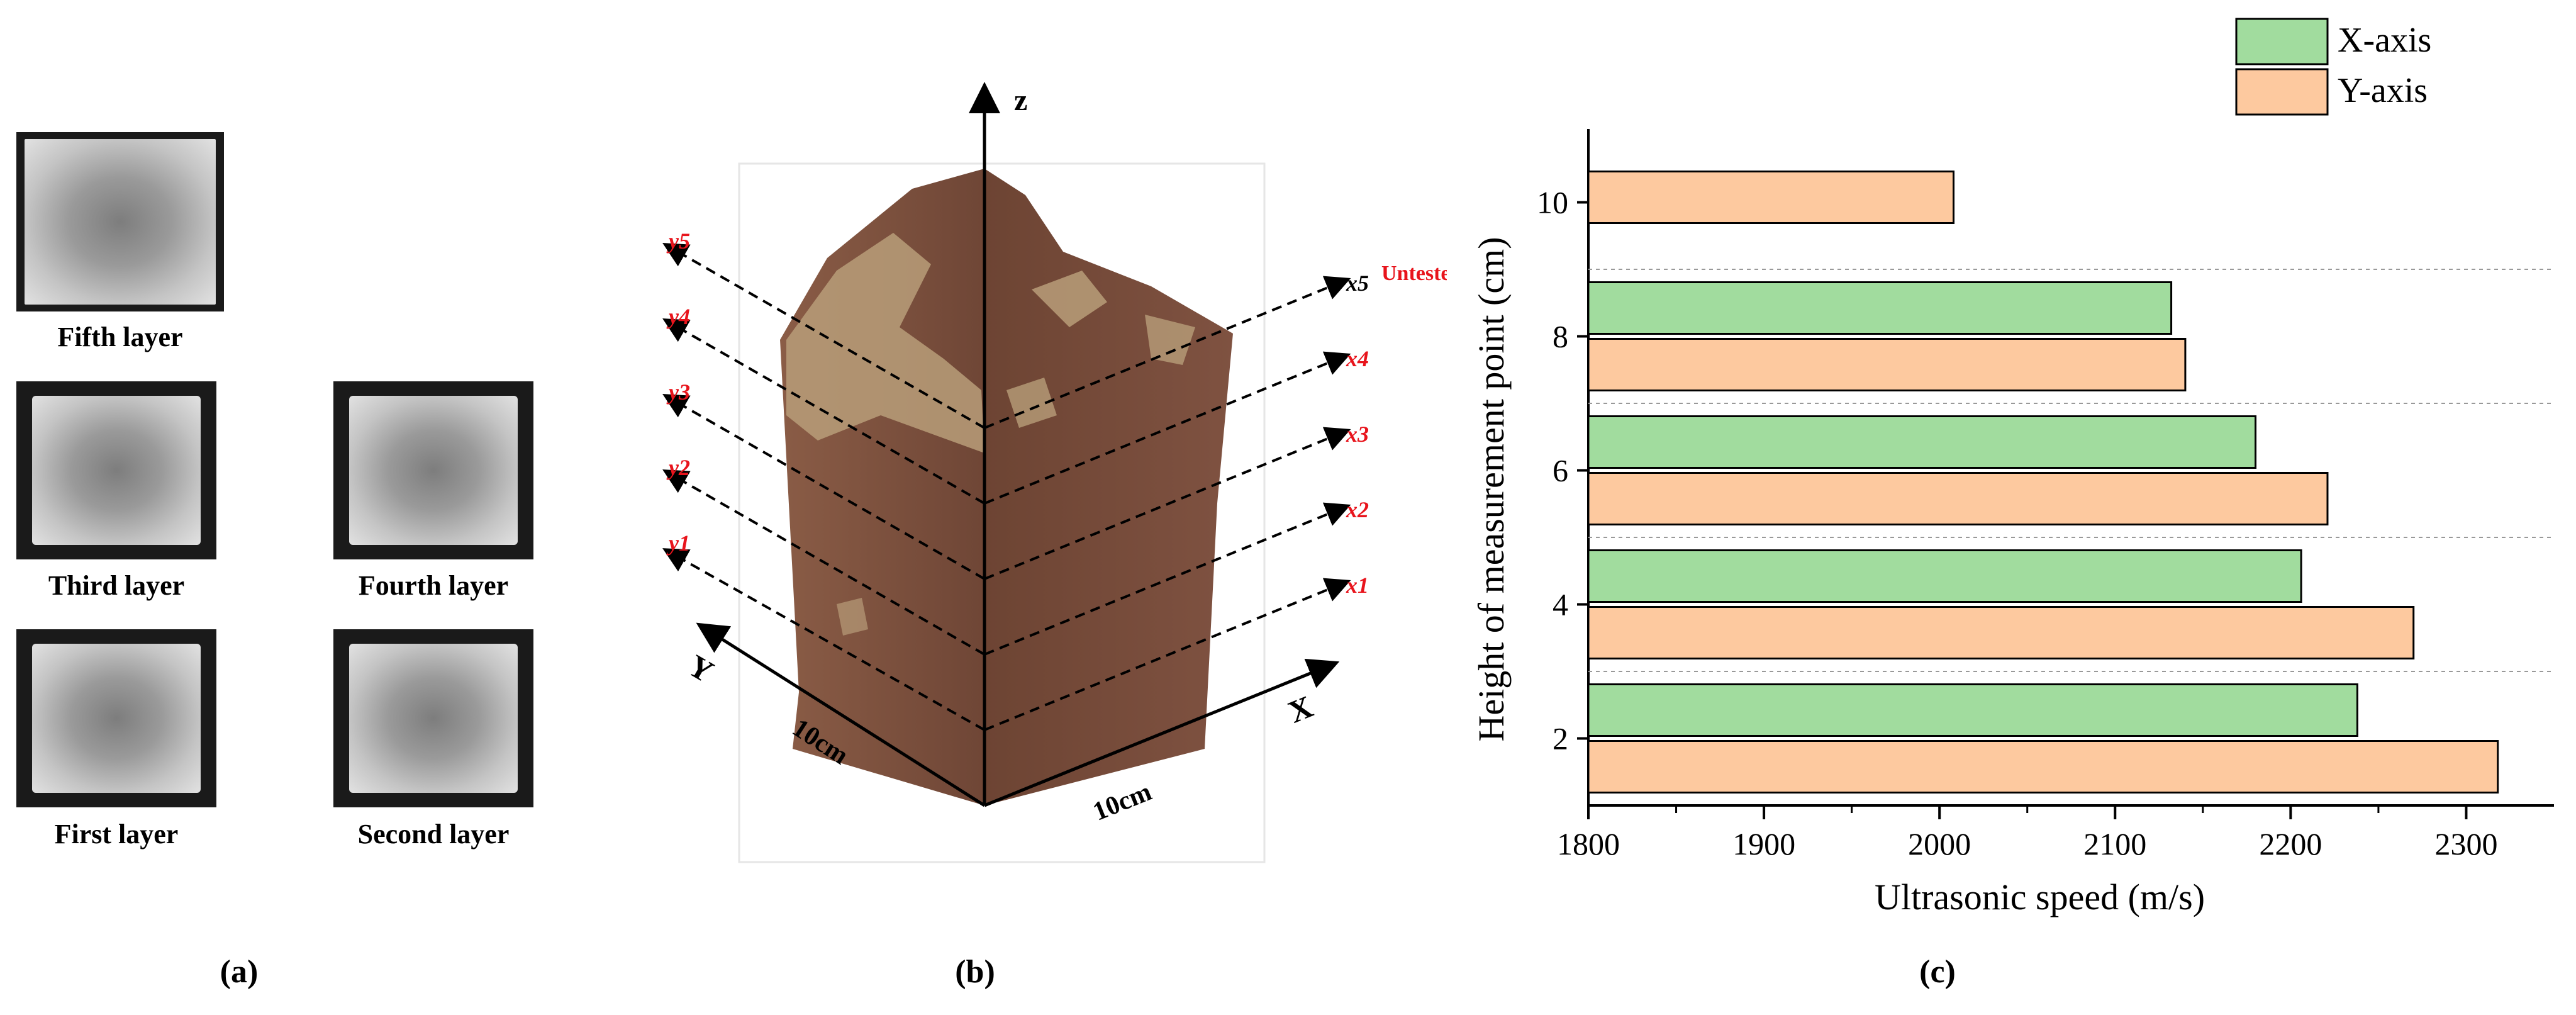  I want to click on layer-label-third: Third layer, so click(116, 585).